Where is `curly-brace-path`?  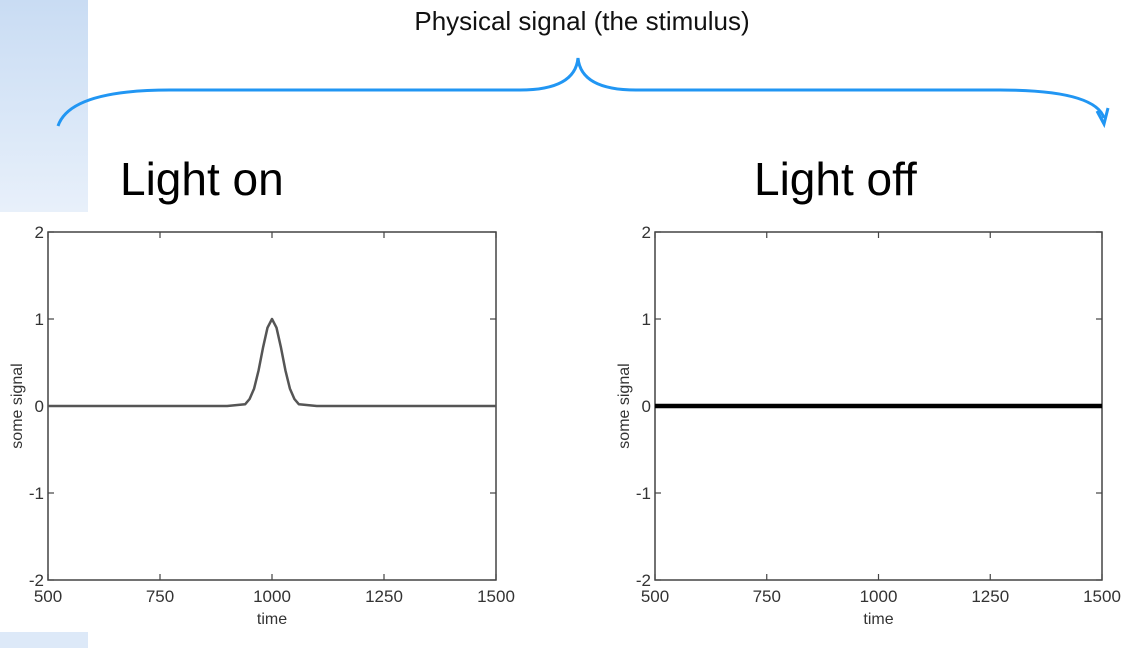
curly-brace-path is located at coordinates (581, 92).